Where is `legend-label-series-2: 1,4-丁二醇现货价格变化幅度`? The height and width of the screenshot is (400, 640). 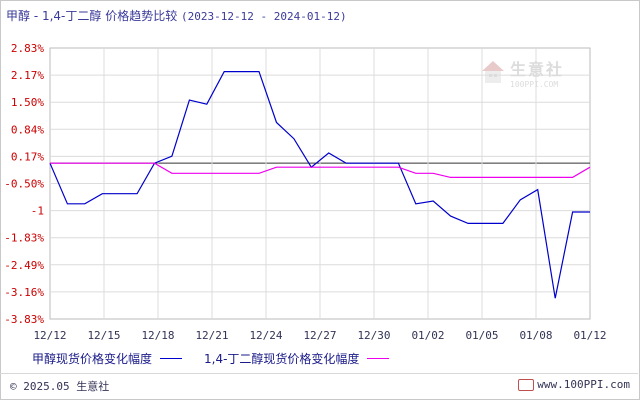
legend-label-series-2: 1,4-丁二醇现货价格变化幅度 is located at coordinates (282, 359).